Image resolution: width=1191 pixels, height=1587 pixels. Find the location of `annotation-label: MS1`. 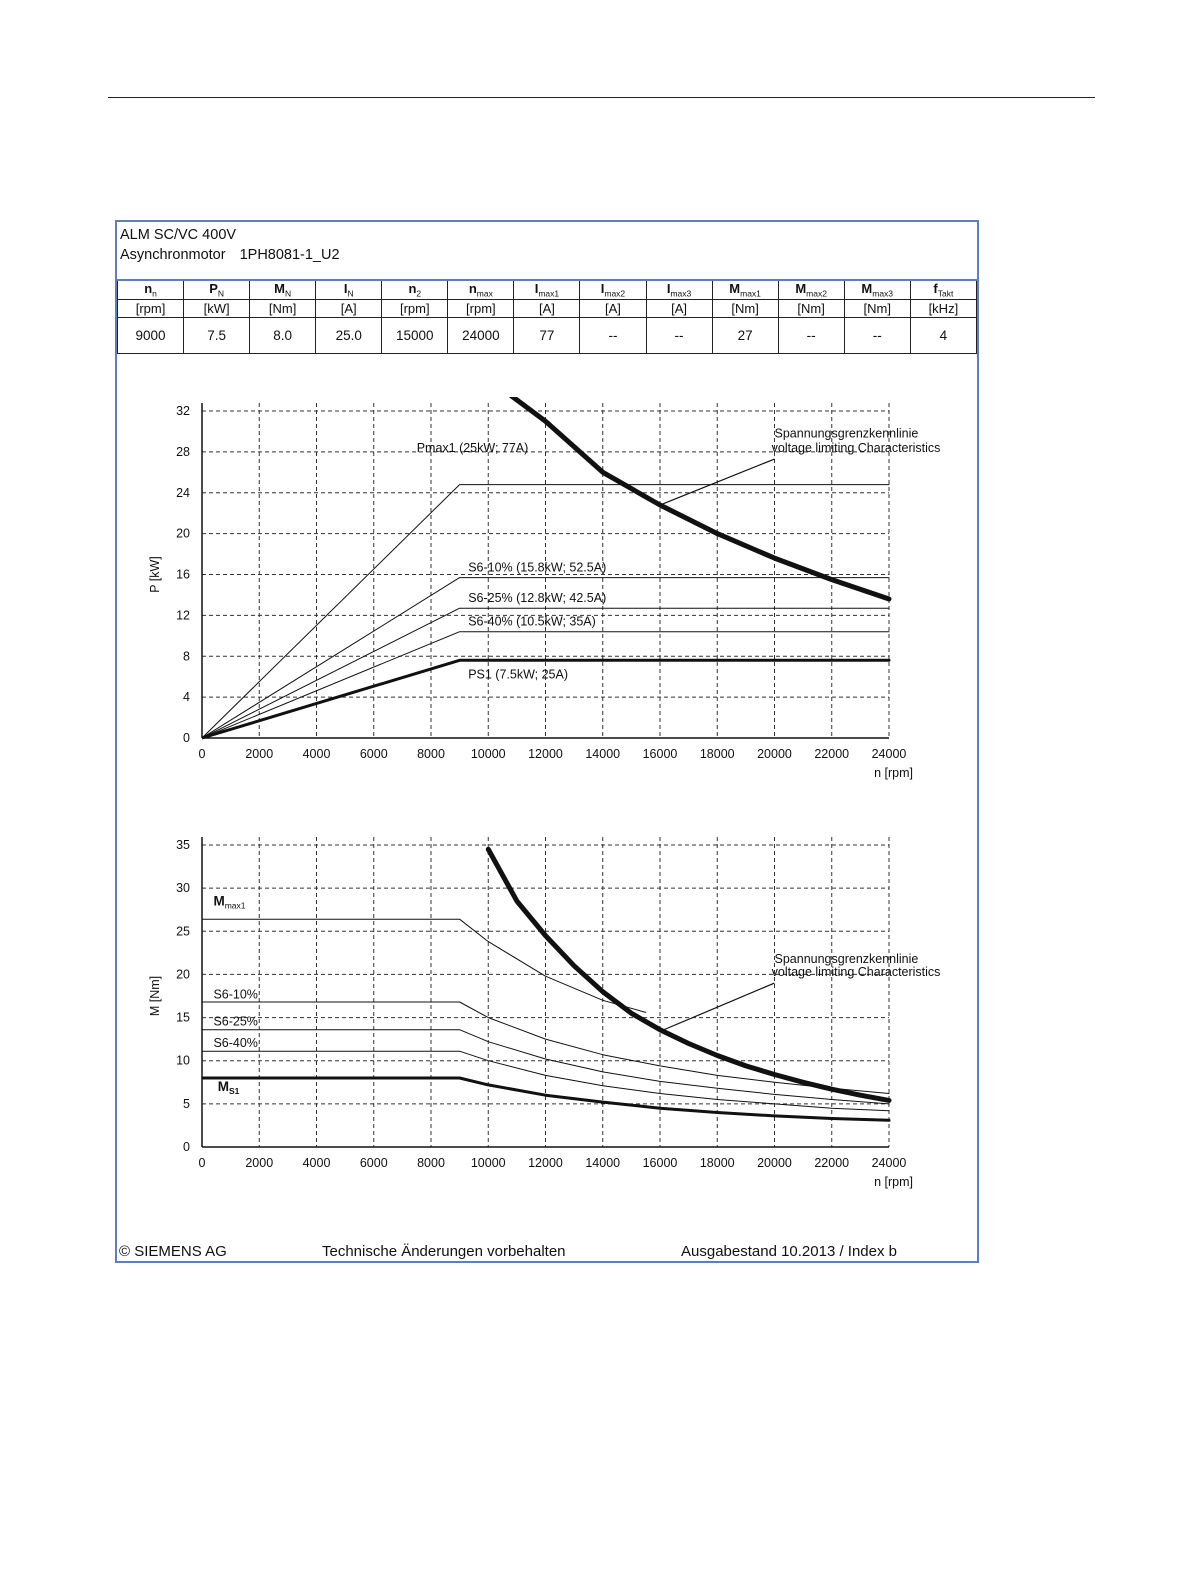

annotation-label: MS1 is located at coordinates (229, 1087).